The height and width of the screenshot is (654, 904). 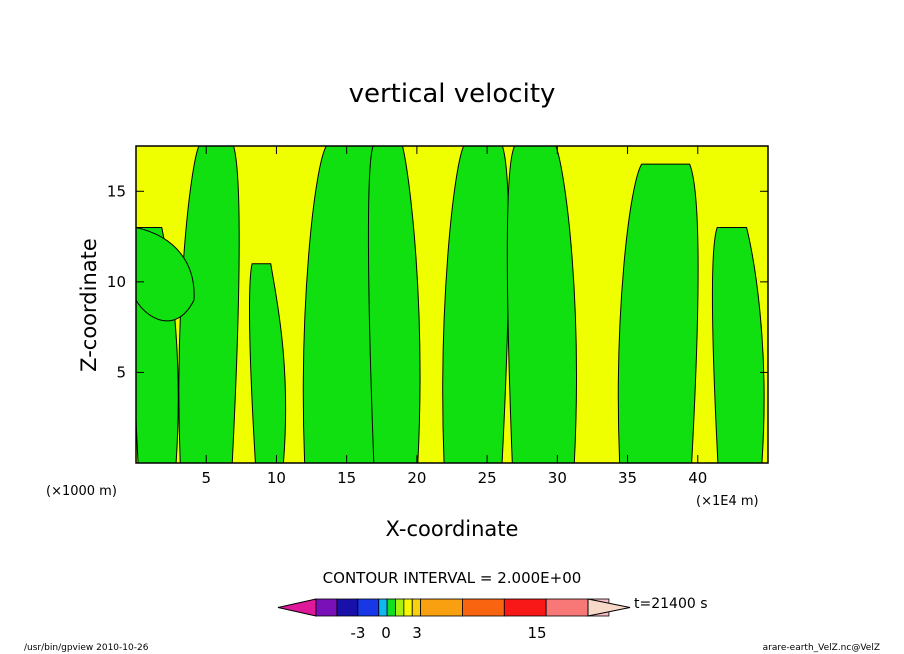 I want to click on chart-title: vertical velocity, so click(x=452, y=94).